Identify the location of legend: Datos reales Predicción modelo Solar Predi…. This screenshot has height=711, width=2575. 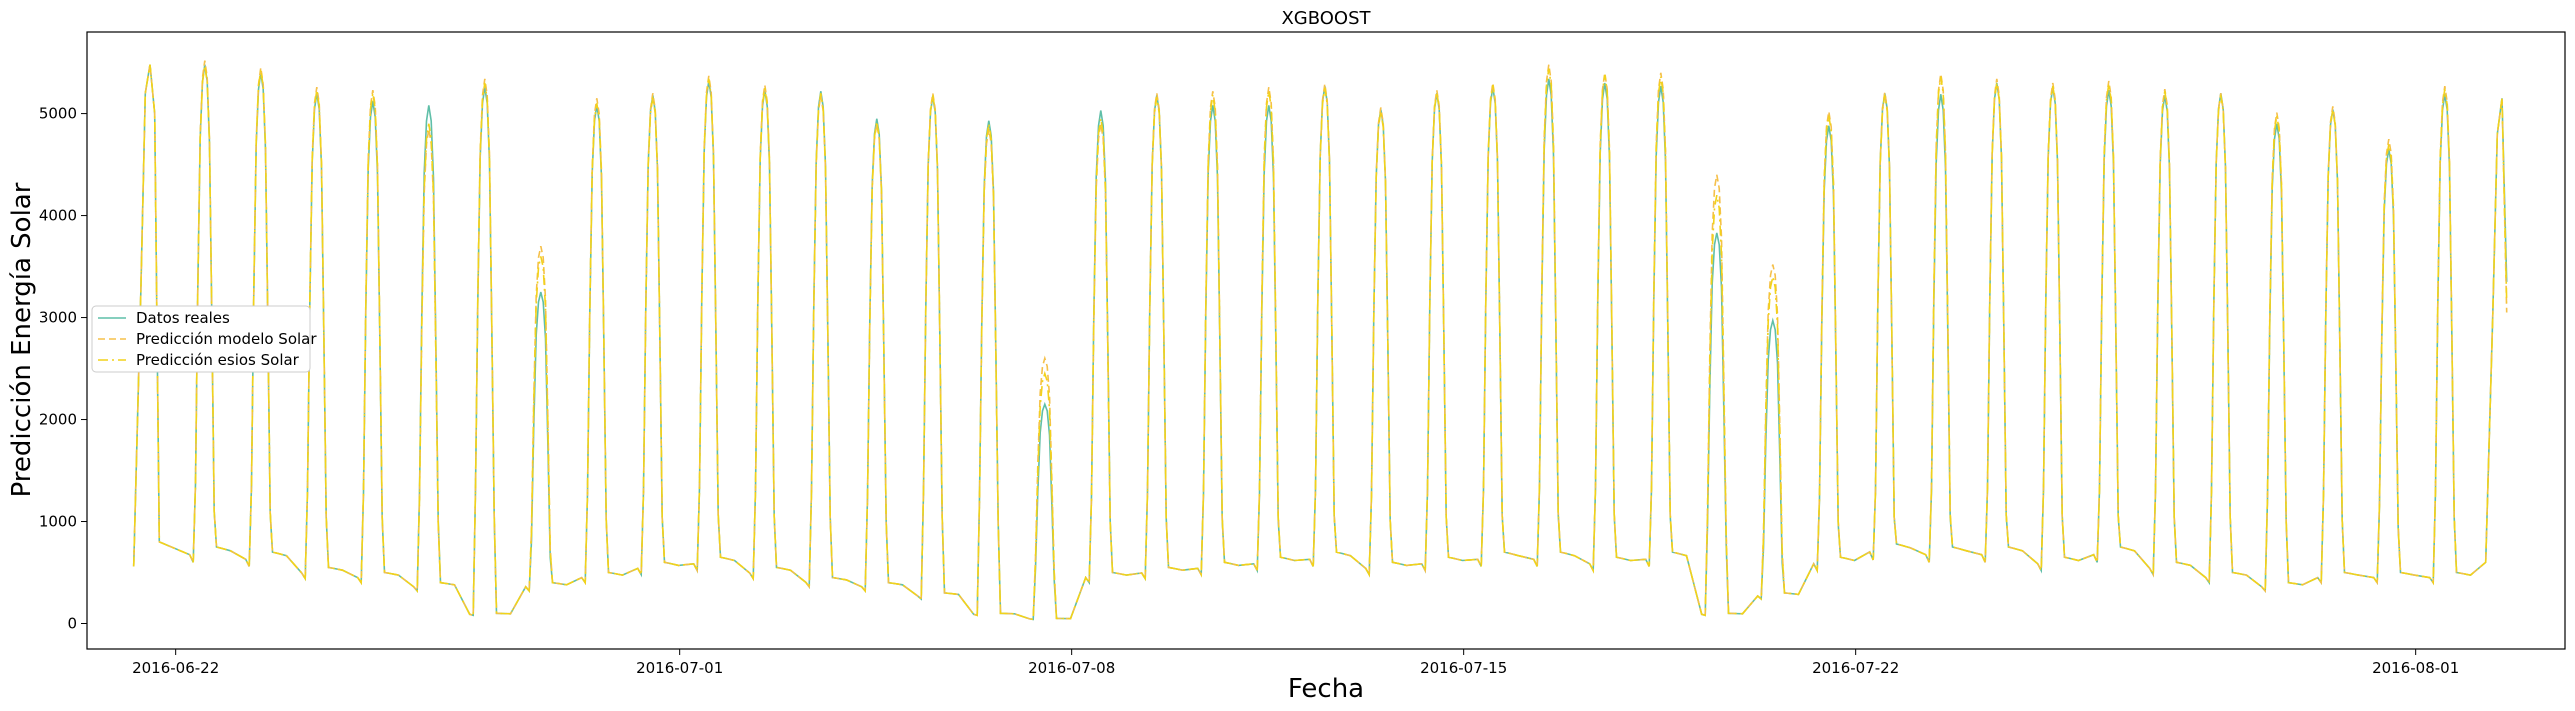
(204, 339).